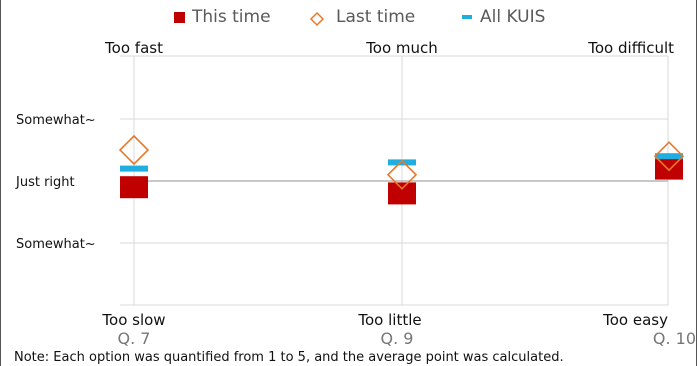 This screenshot has height=366, width=697. I want to click on top-label: Too much, so click(401, 48).